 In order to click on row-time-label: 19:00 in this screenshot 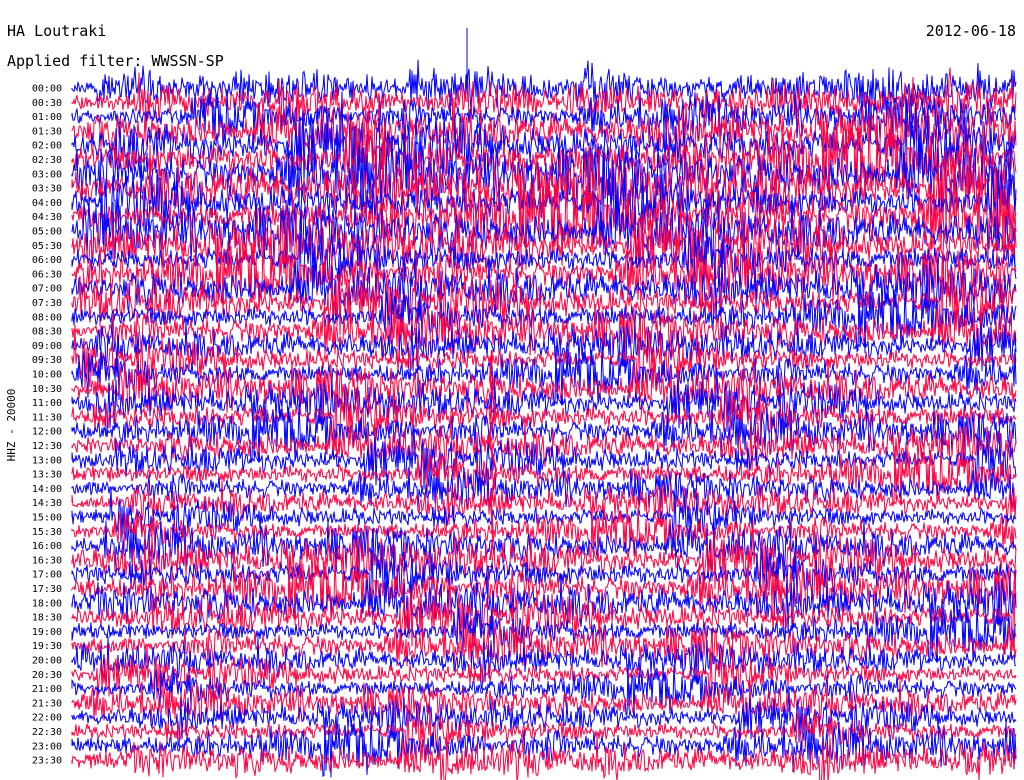, I will do `click(47, 632)`.